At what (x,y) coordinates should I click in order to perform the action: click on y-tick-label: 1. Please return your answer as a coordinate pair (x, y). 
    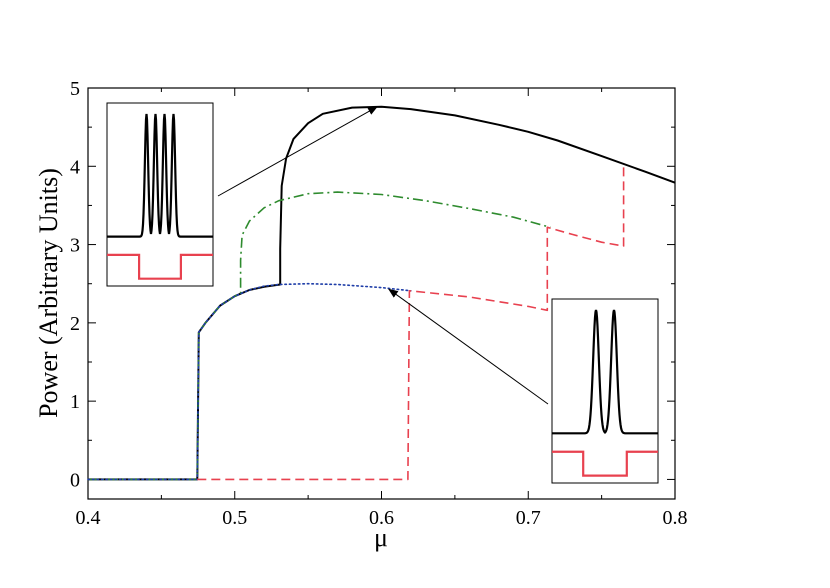
    Looking at the image, I should click on (75, 402).